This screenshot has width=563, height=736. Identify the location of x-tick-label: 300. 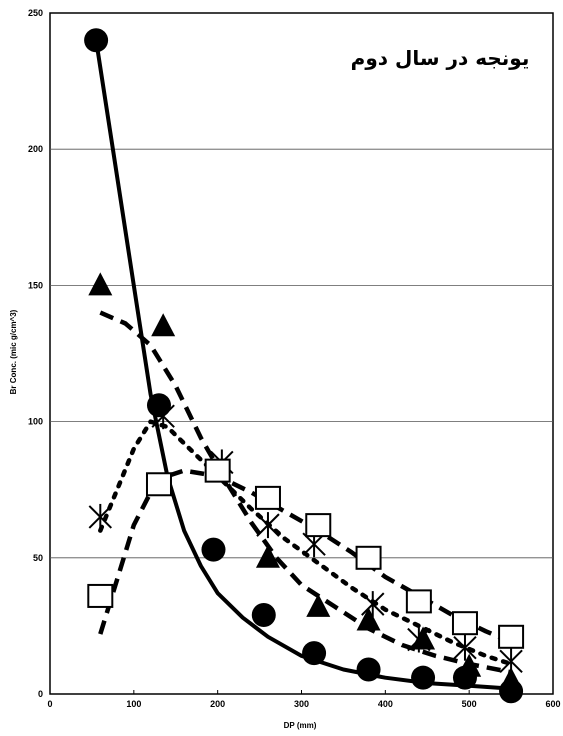
(301, 704).